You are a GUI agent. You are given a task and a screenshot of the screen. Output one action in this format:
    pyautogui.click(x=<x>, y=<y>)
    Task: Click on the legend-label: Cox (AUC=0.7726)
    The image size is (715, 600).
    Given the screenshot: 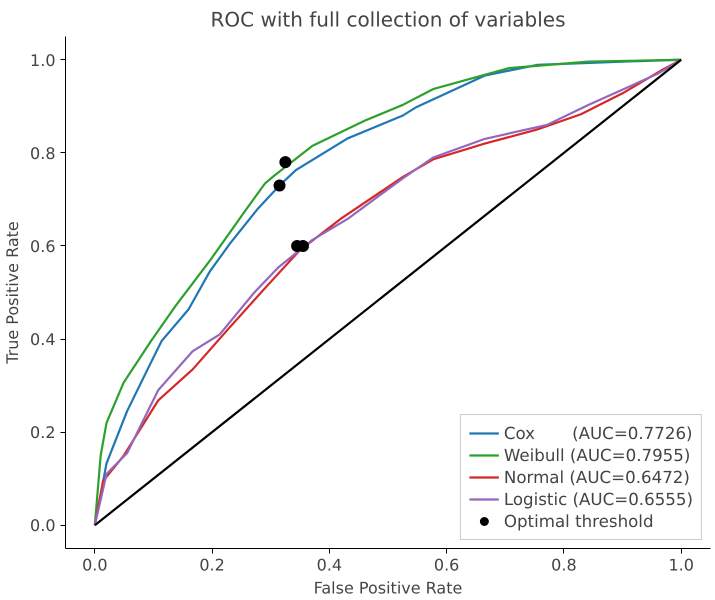 What is the action you would take?
    pyautogui.click(x=598, y=433)
    